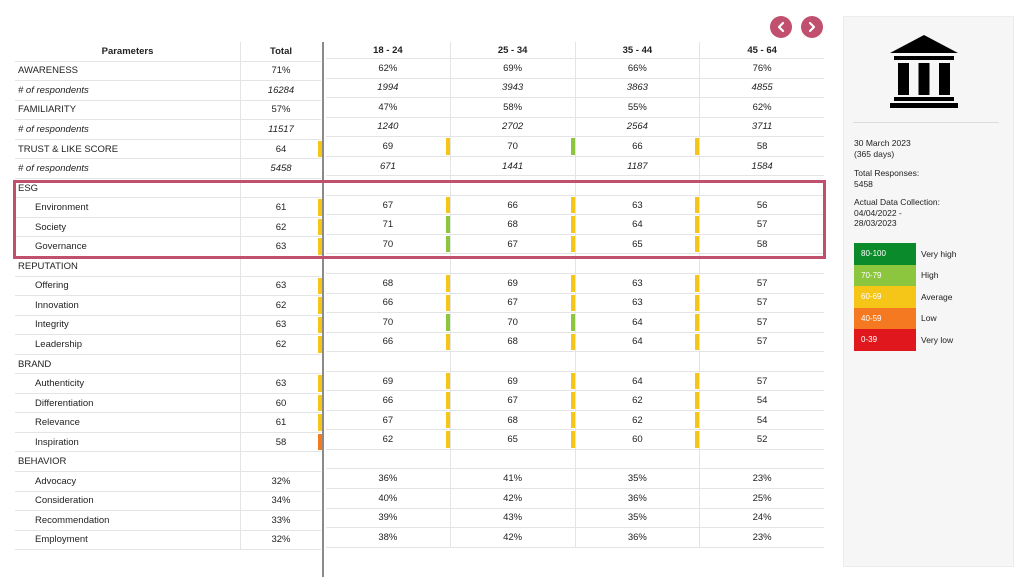 The width and height of the screenshot is (1024, 585). I want to click on legend-label: Low, so click(929, 318).